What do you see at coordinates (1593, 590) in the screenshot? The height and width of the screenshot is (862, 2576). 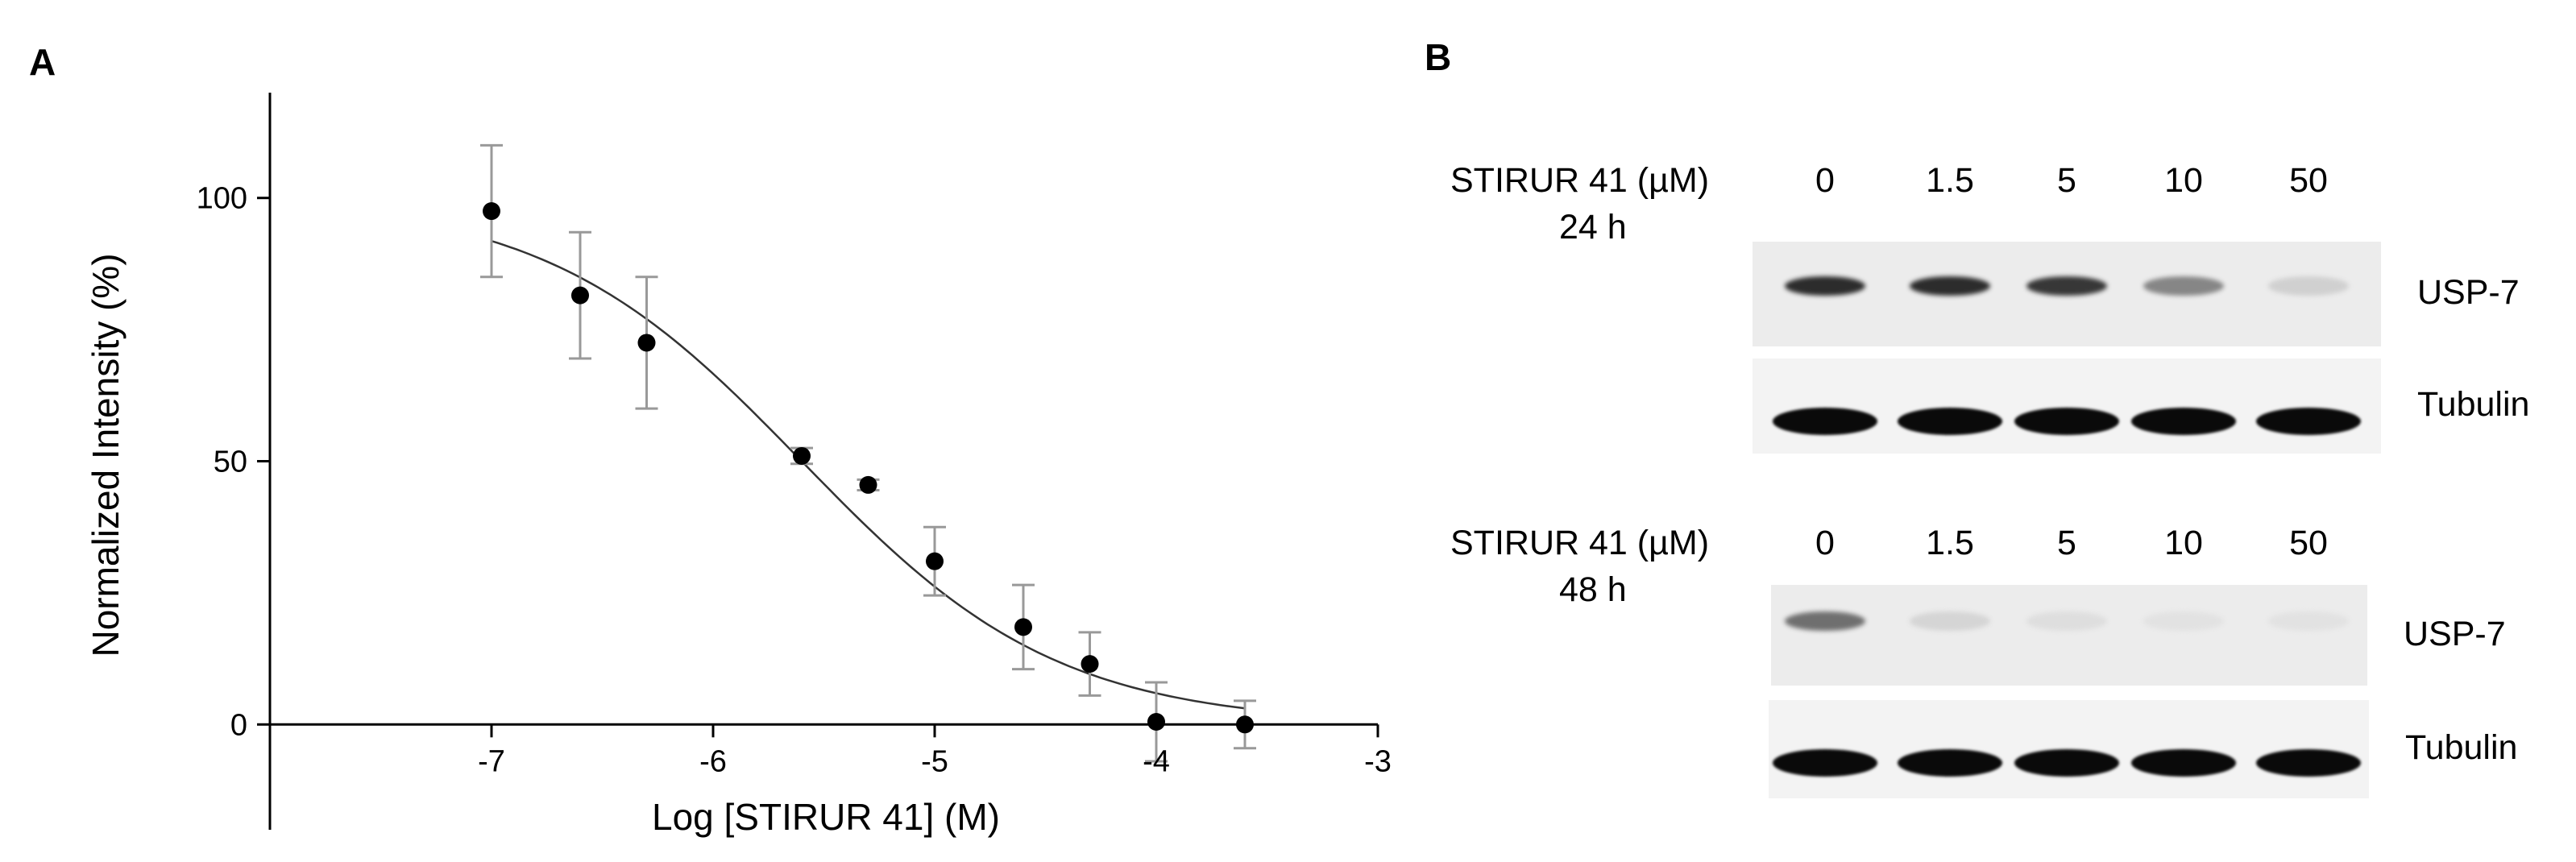 I see `time-label: 48 h` at bounding box center [1593, 590].